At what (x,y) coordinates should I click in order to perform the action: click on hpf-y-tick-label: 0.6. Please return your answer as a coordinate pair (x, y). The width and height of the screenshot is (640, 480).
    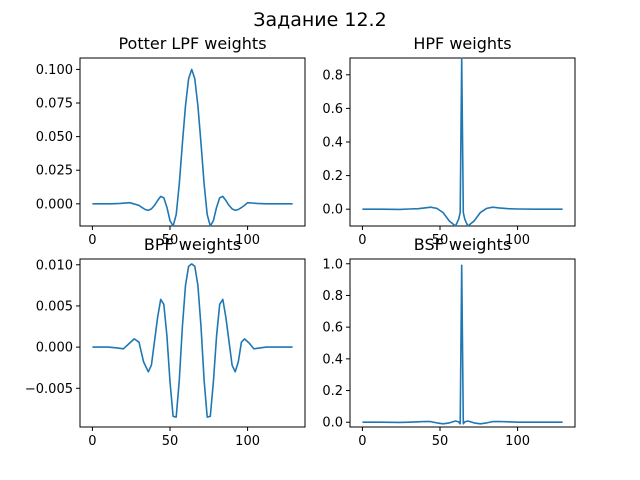
    Looking at the image, I should click on (332, 109).